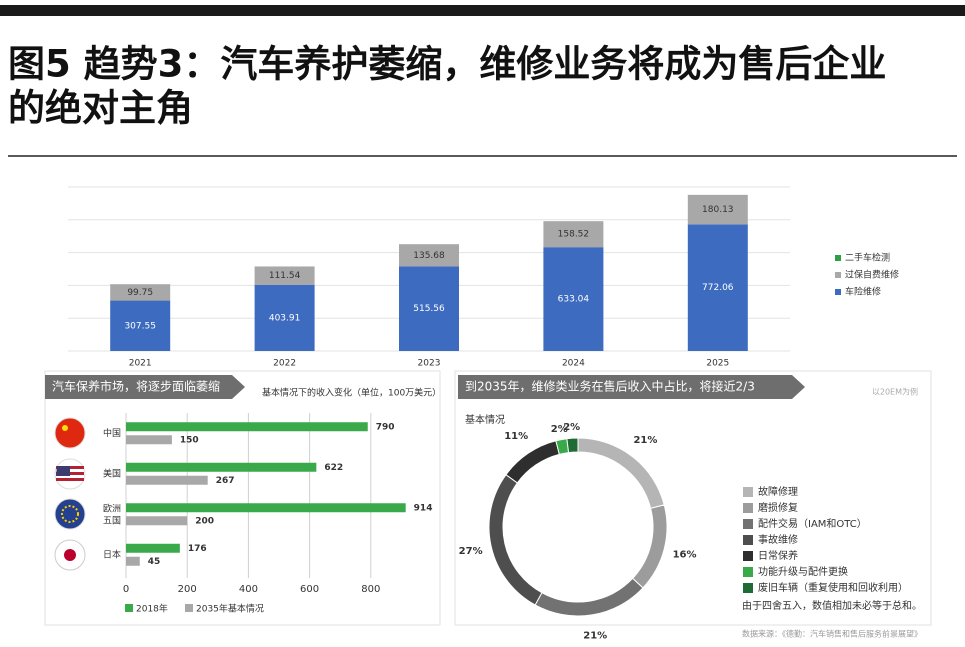 The height and width of the screenshot is (647, 965). What do you see at coordinates (471, 551) in the screenshot?
I see `value-label: 27%` at bounding box center [471, 551].